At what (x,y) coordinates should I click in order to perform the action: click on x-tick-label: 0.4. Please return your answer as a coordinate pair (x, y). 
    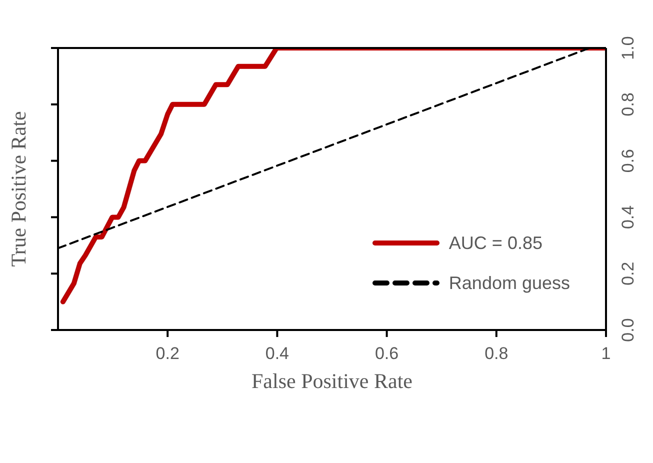
    Looking at the image, I should click on (277, 354).